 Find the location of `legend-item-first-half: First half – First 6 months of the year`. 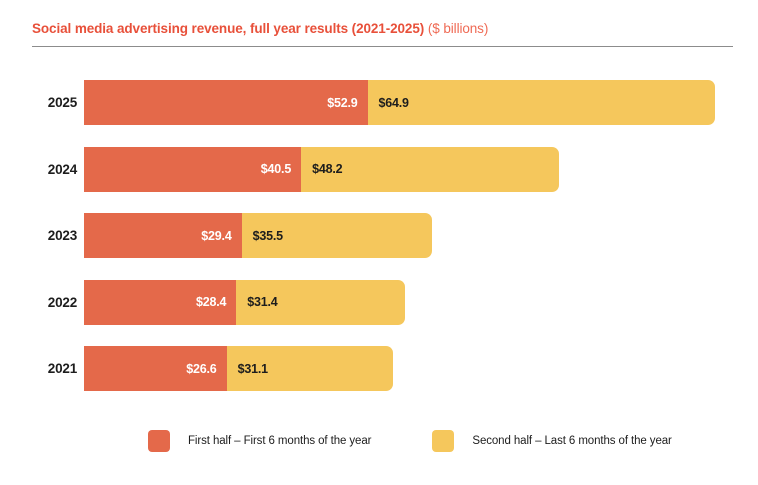

legend-item-first-half: First half – First 6 months of the year is located at coordinates (259, 441).